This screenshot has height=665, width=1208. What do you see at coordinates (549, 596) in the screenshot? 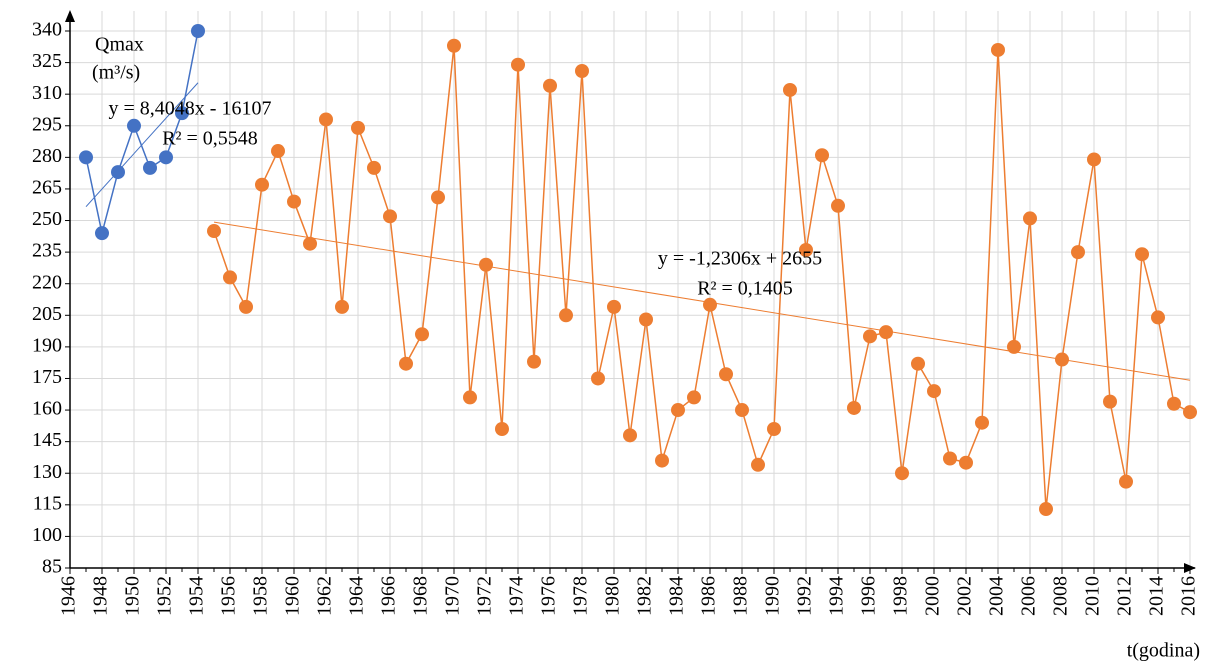
I see `x-tick-label: 1976` at bounding box center [549, 596].